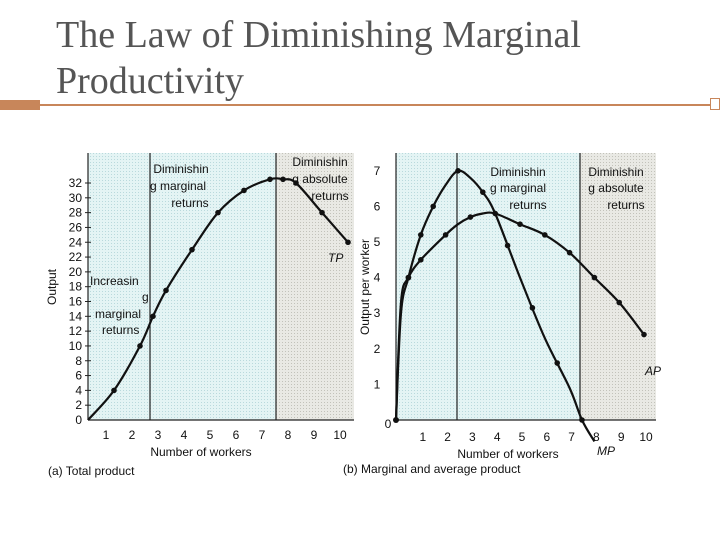 This screenshot has height=540, width=720. What do you see at coordinates (396, 420) in the screenshot?
I see `origin-point` at bounding box center [396, 420].